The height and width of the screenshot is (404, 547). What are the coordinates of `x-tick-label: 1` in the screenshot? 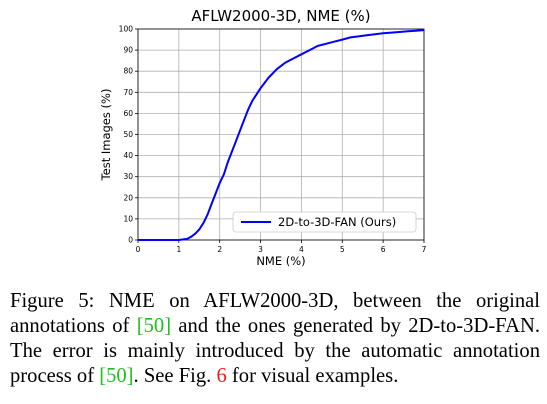 It's located at (178, 249).